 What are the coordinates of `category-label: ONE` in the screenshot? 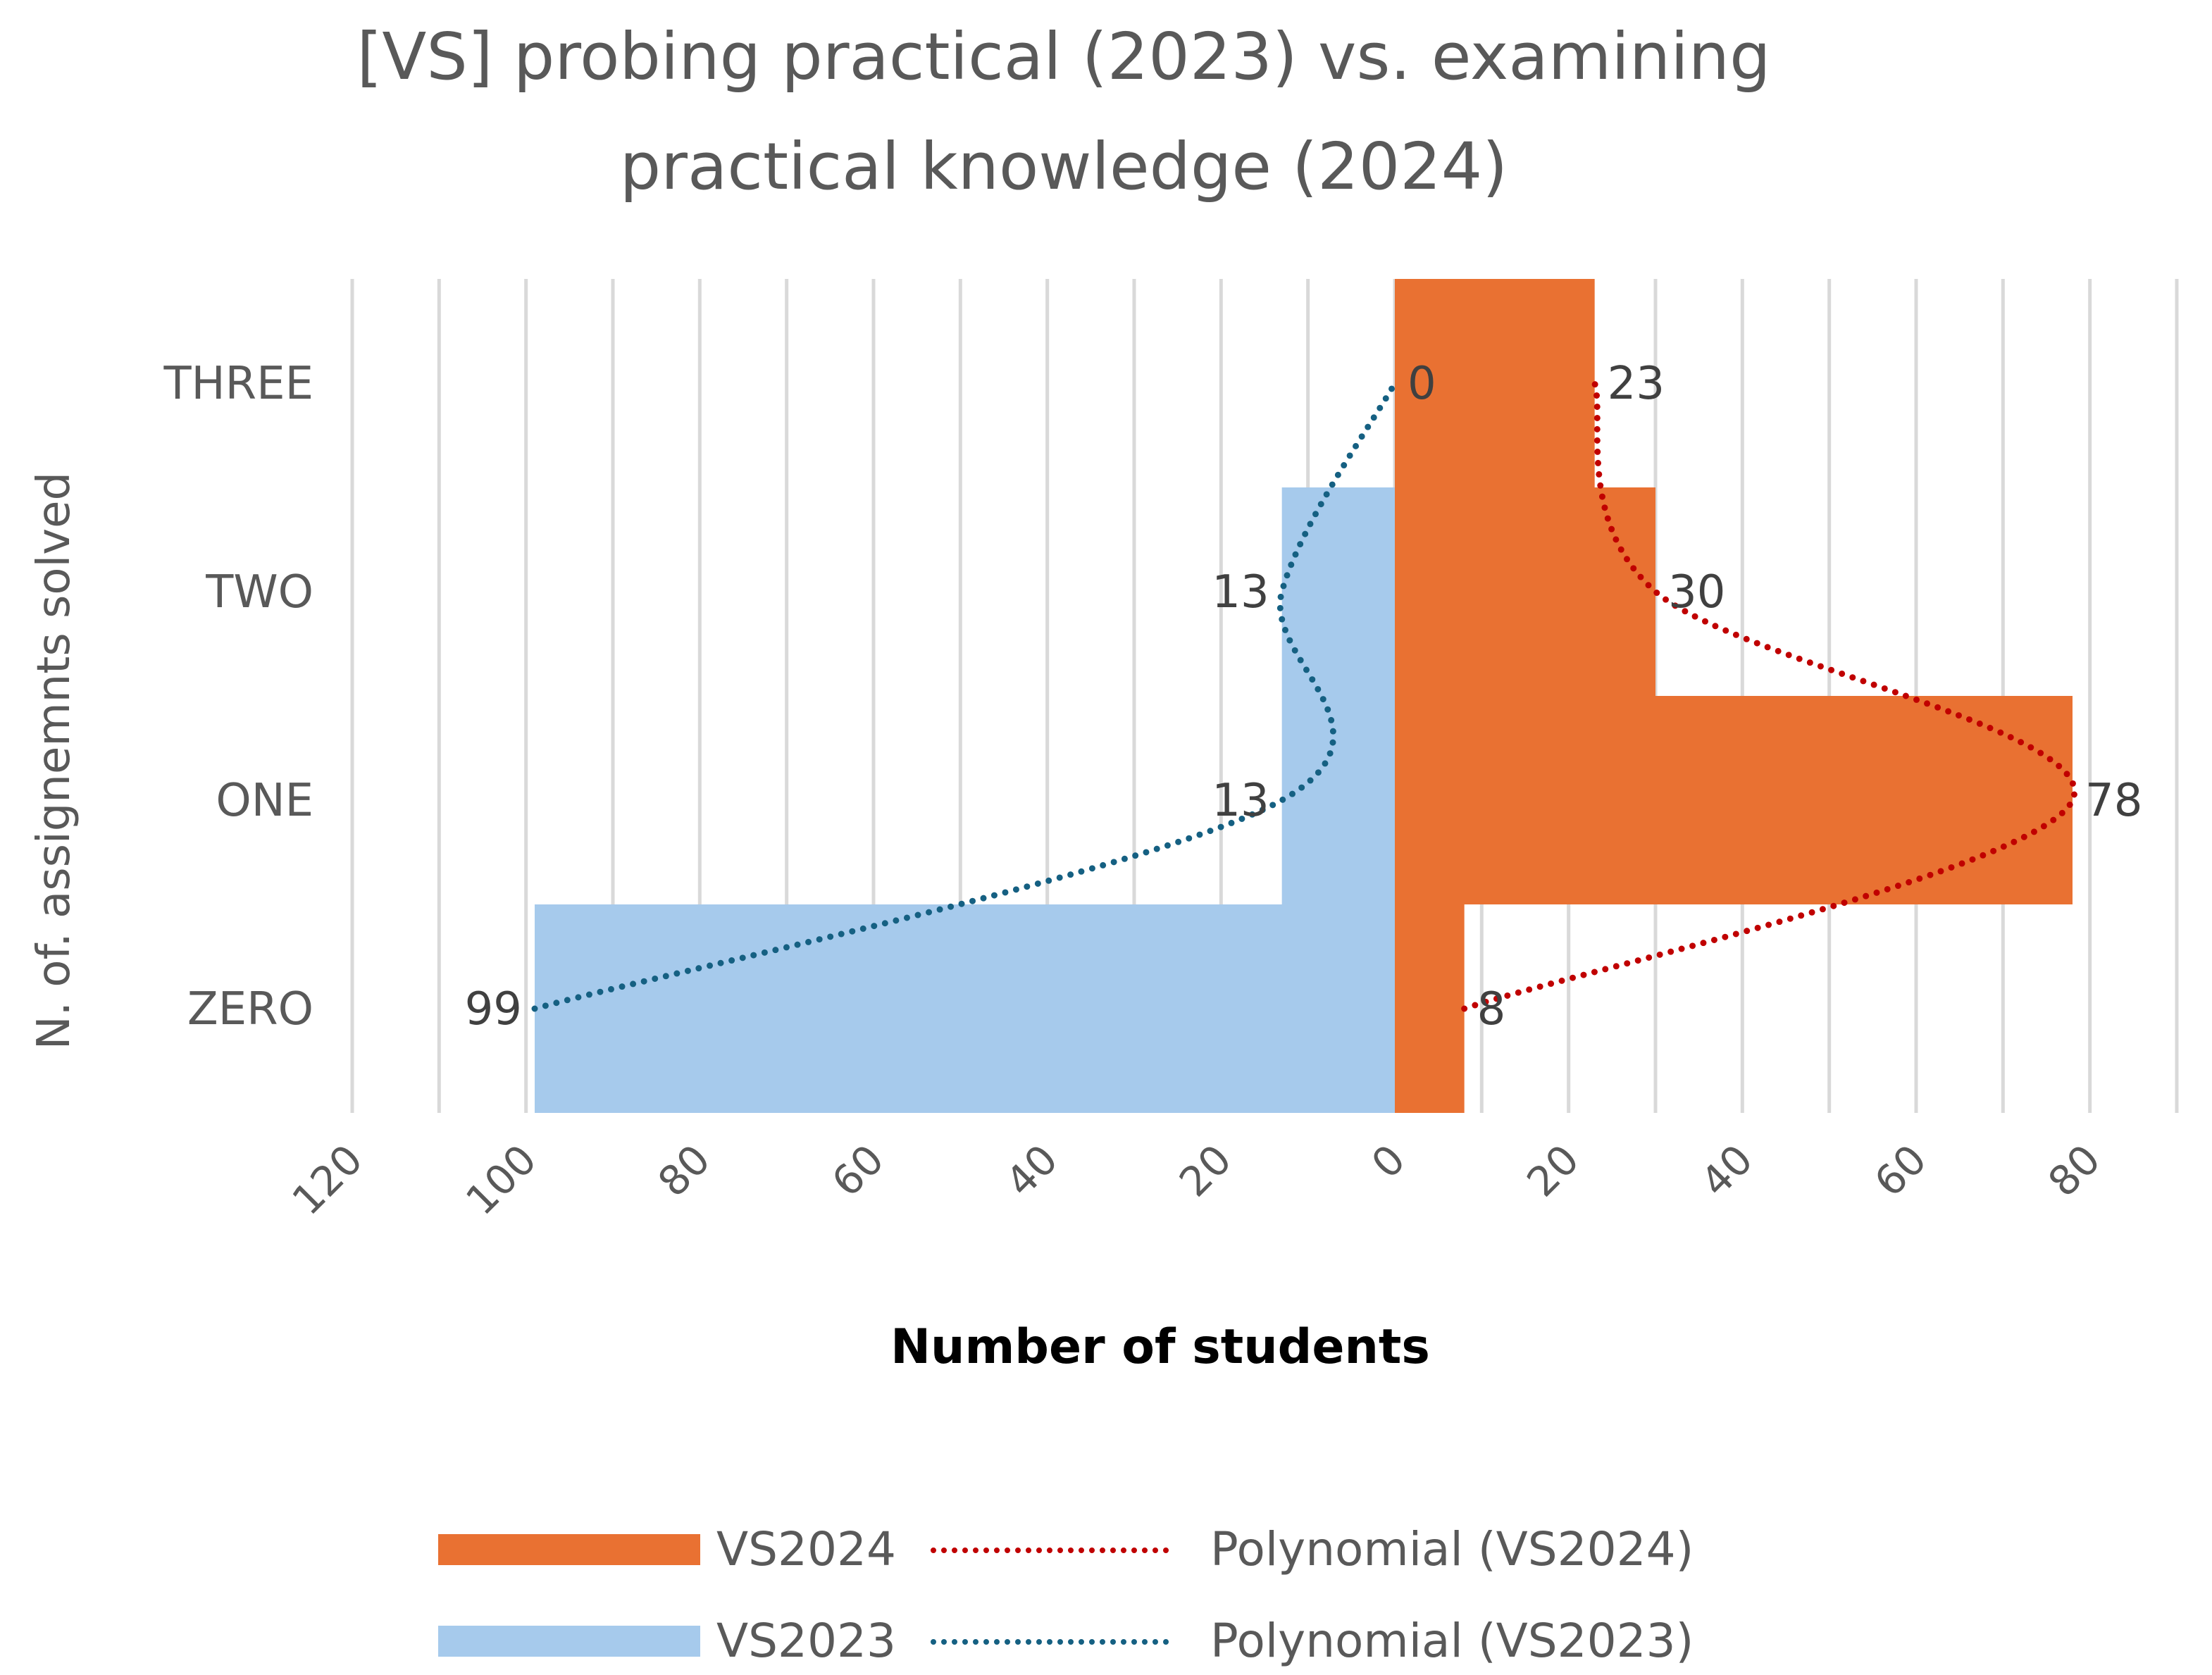 It's located at (264, 801).